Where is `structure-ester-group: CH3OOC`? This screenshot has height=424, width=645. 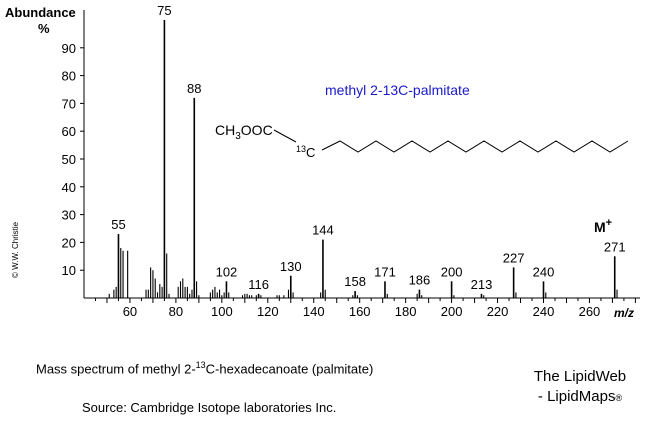
structure-ester-group: CH3OOC is located at coordinates (244, 132).